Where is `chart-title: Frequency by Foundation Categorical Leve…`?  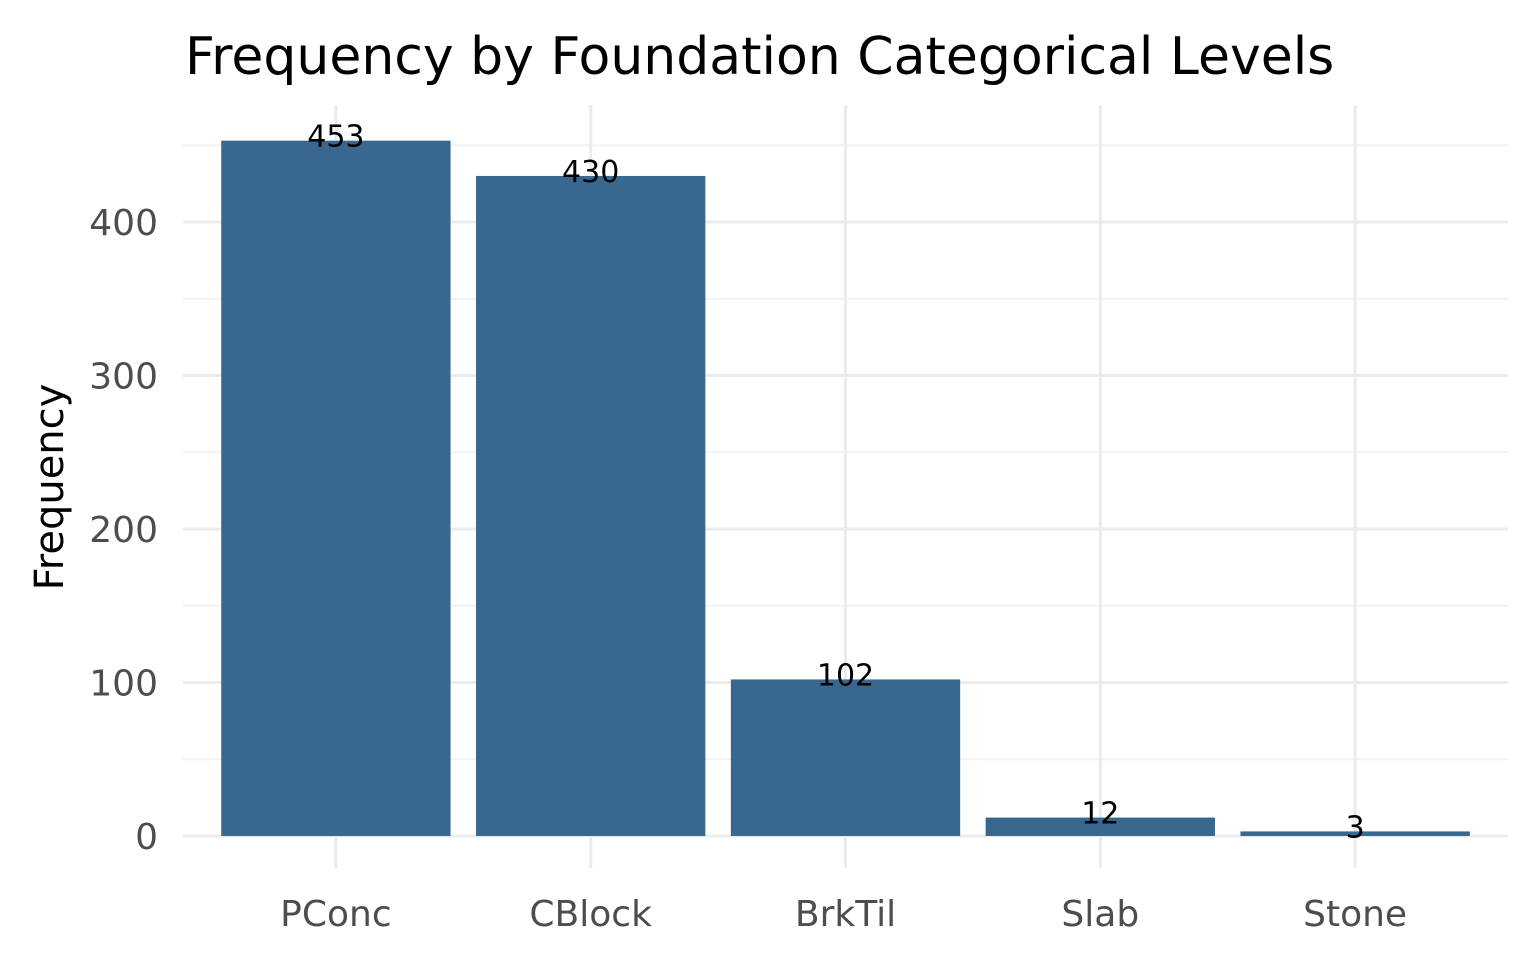 chart-title: Frequency by Foundation Categorical Leve… is located at coordinates (759, 57).